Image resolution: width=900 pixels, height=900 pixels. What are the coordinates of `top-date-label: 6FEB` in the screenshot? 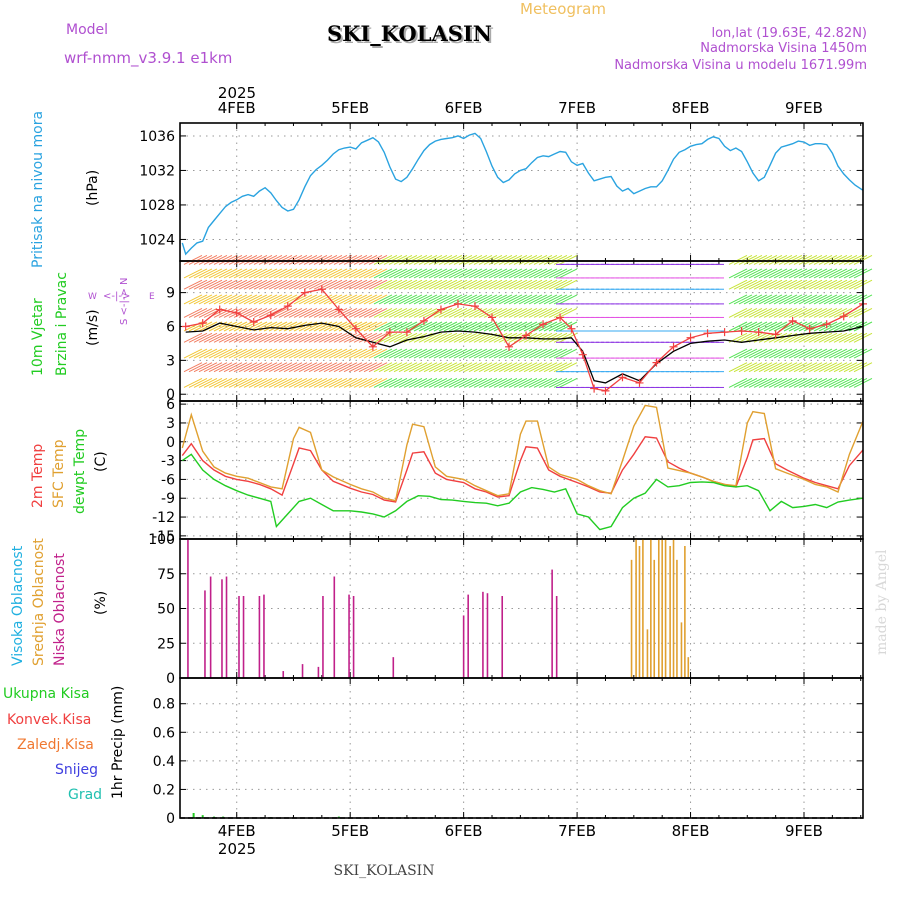 It's located at (464, 108).